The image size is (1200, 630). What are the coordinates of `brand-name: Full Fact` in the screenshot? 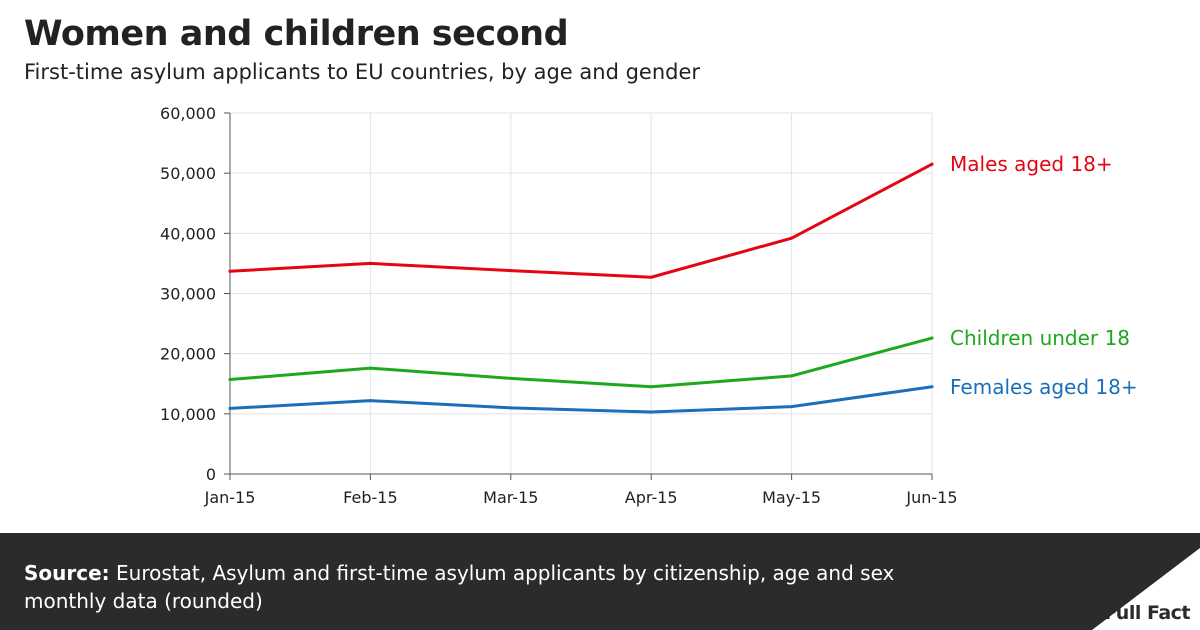 It's located at (1147, 613).